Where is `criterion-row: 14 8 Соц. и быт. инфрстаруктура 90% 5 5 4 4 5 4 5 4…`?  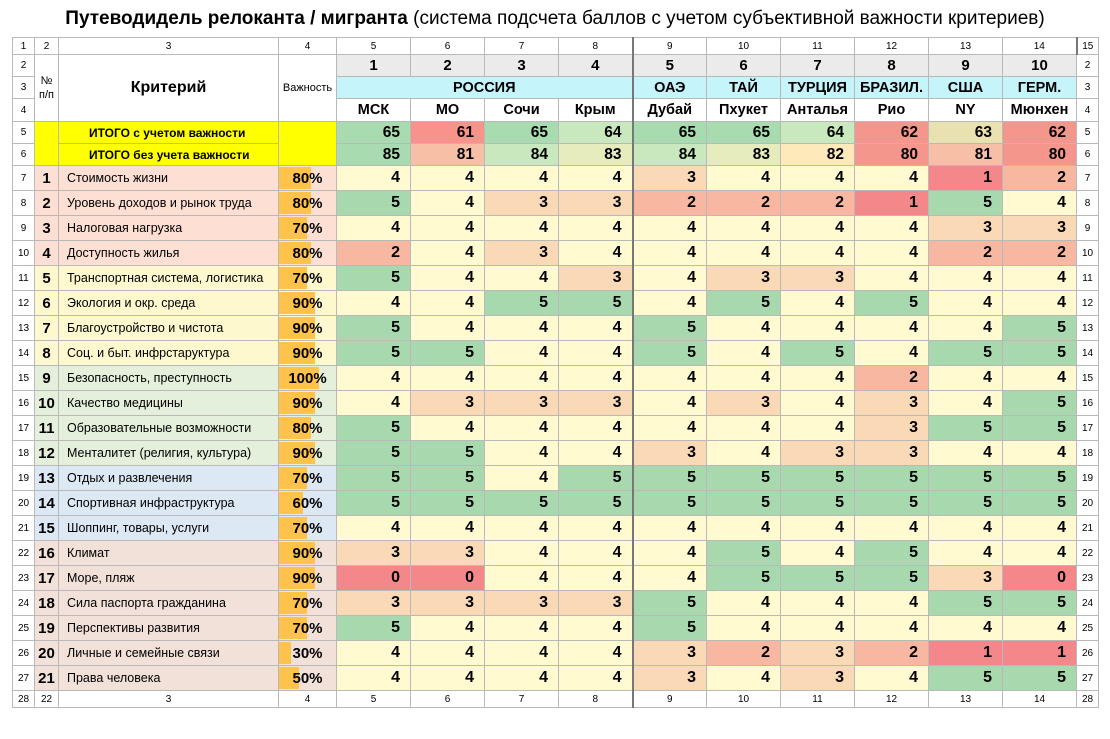 criterion-row: 14 8 Соц. и быт. инфрстаруктура 90% 5 5 4 4 5 4 5 4… is located at coordinates (555, 353).